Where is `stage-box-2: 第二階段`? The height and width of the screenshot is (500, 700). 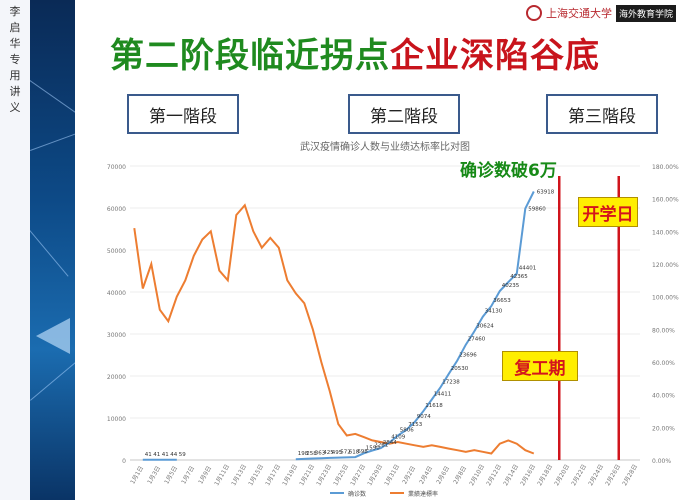
stage-box-2: 第二階段 is located at coordinates (404, 114).